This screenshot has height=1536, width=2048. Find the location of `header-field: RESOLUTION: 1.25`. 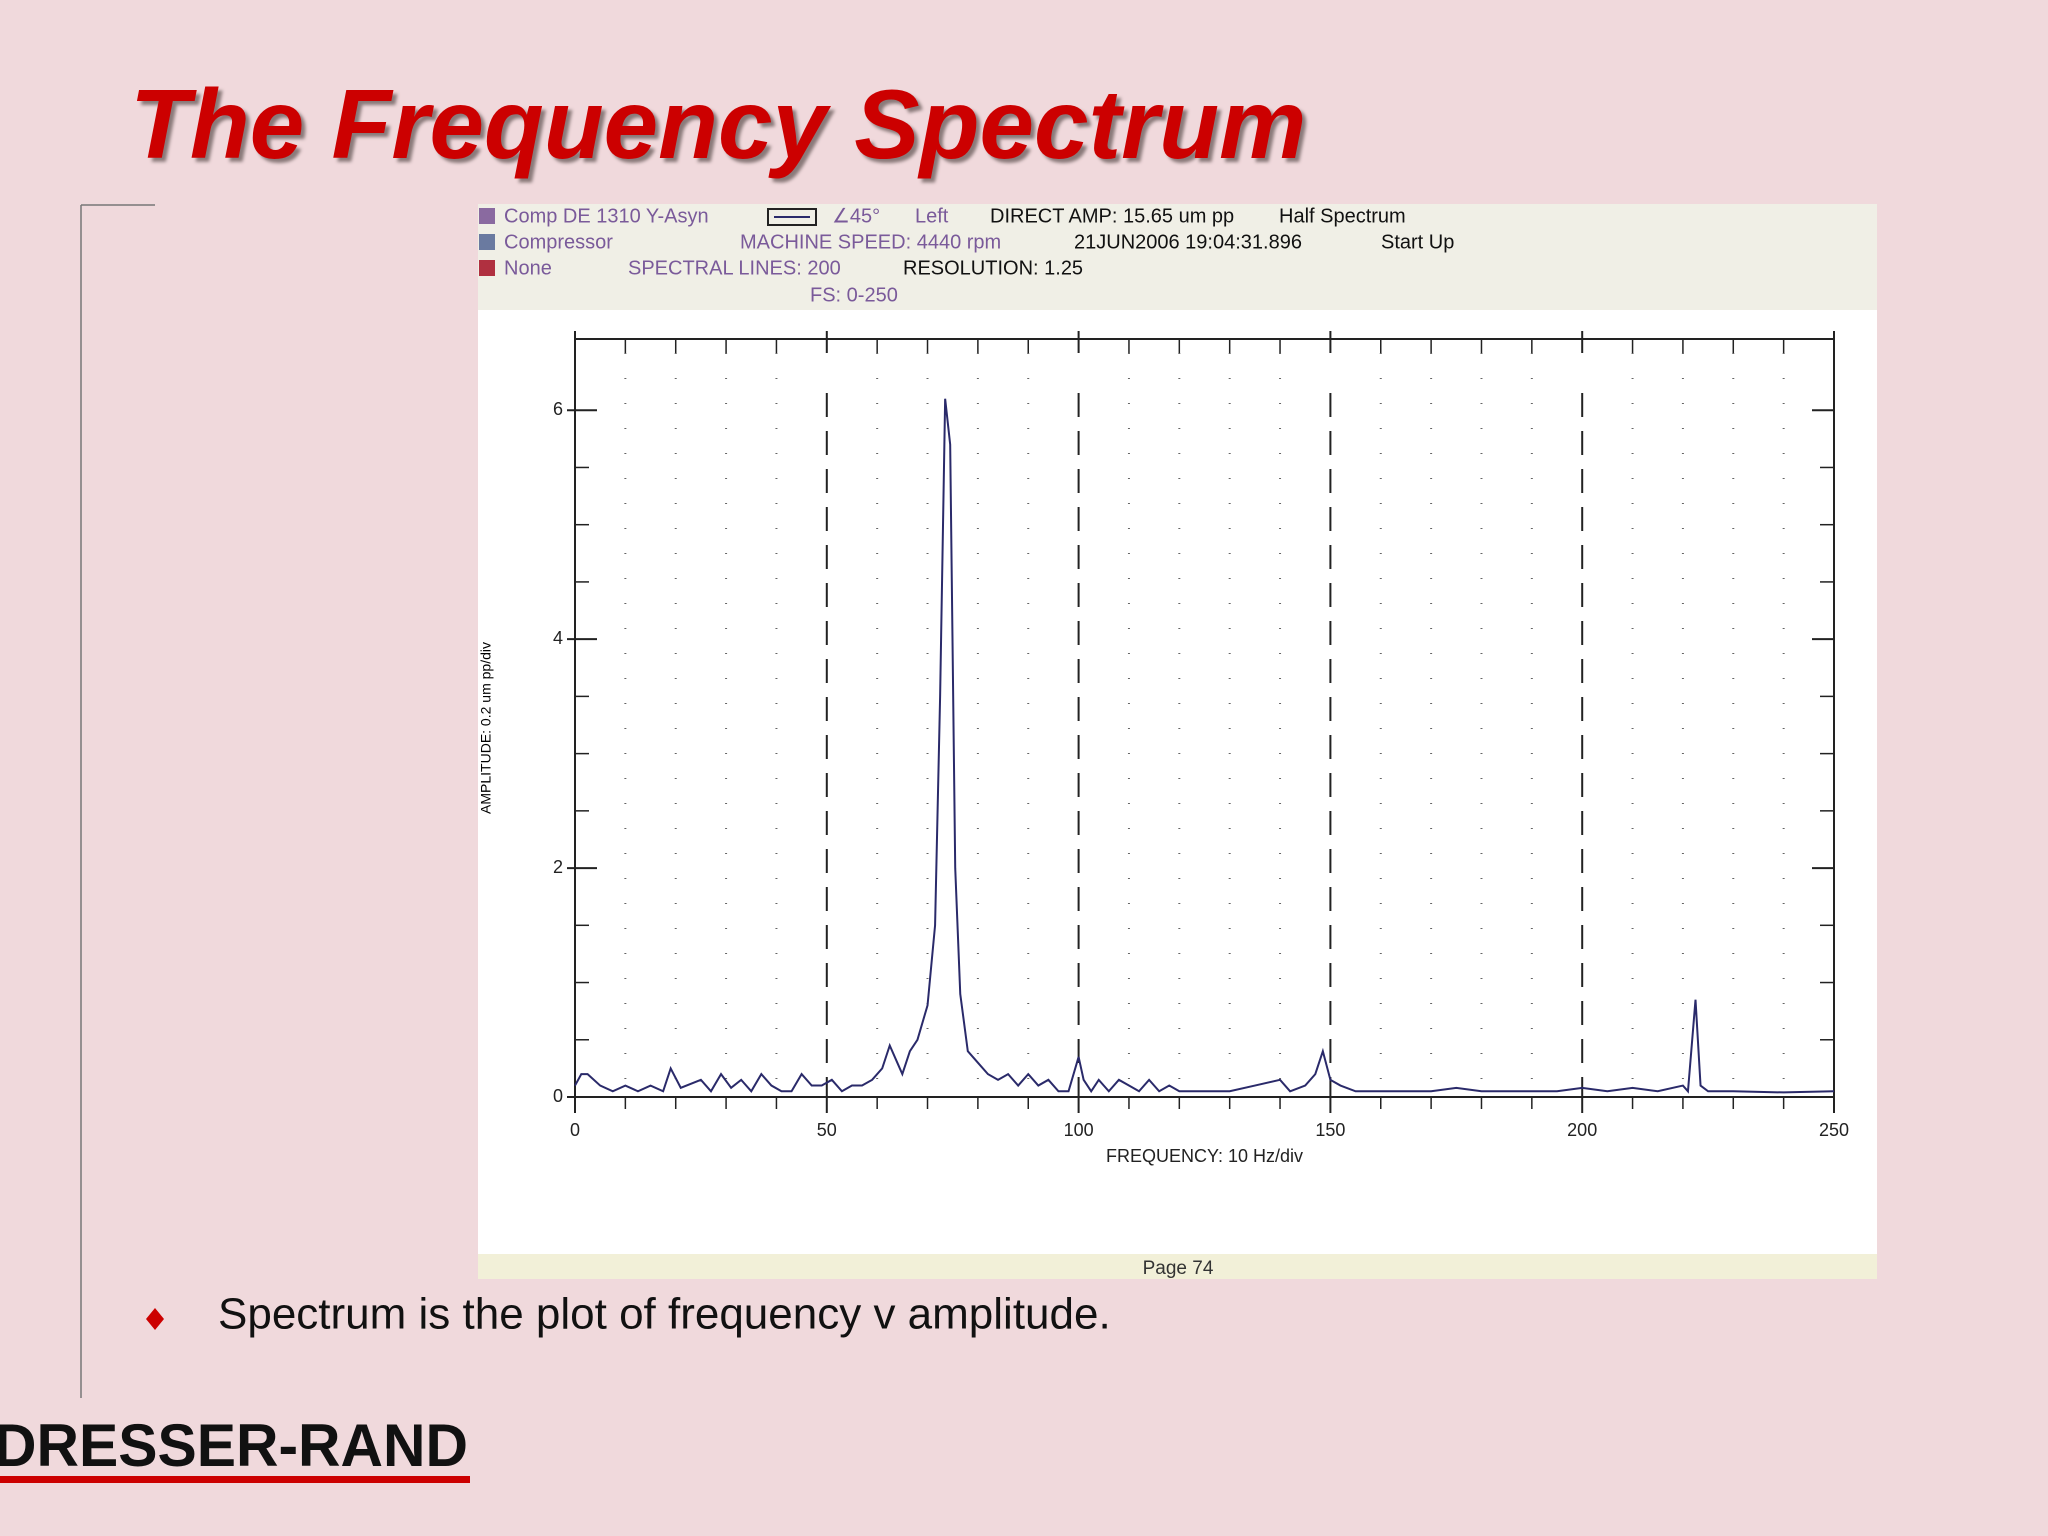

header-field: RESOLUTION: 1.25 is located at coordinates (993, 268).